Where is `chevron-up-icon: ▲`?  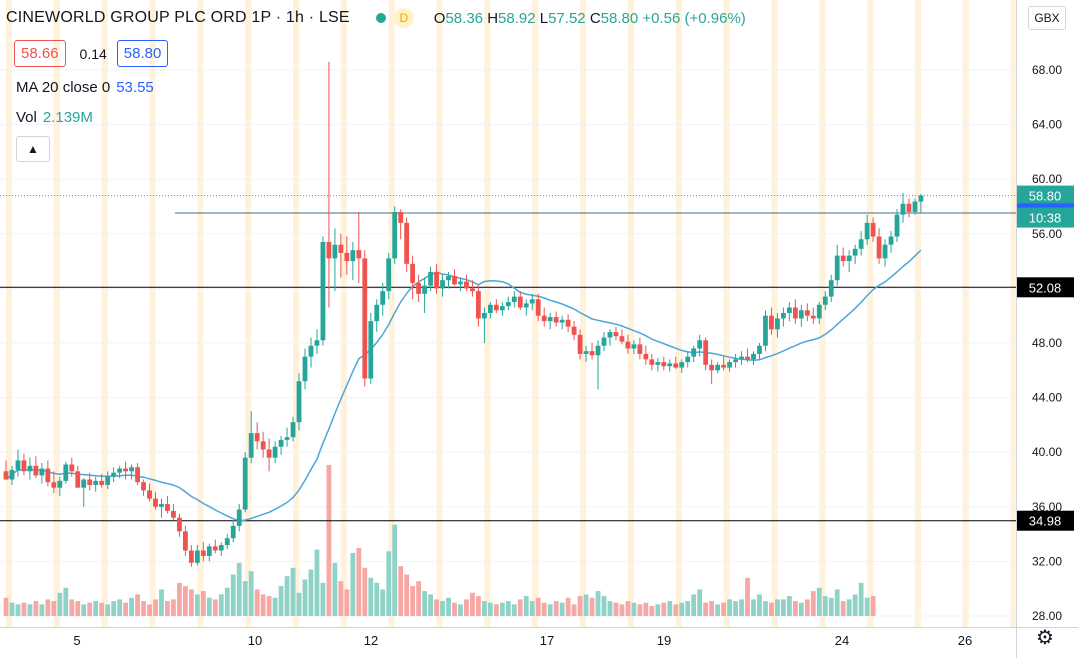 chevron-up-icon: ▲ is located at coordinates (33, 149).